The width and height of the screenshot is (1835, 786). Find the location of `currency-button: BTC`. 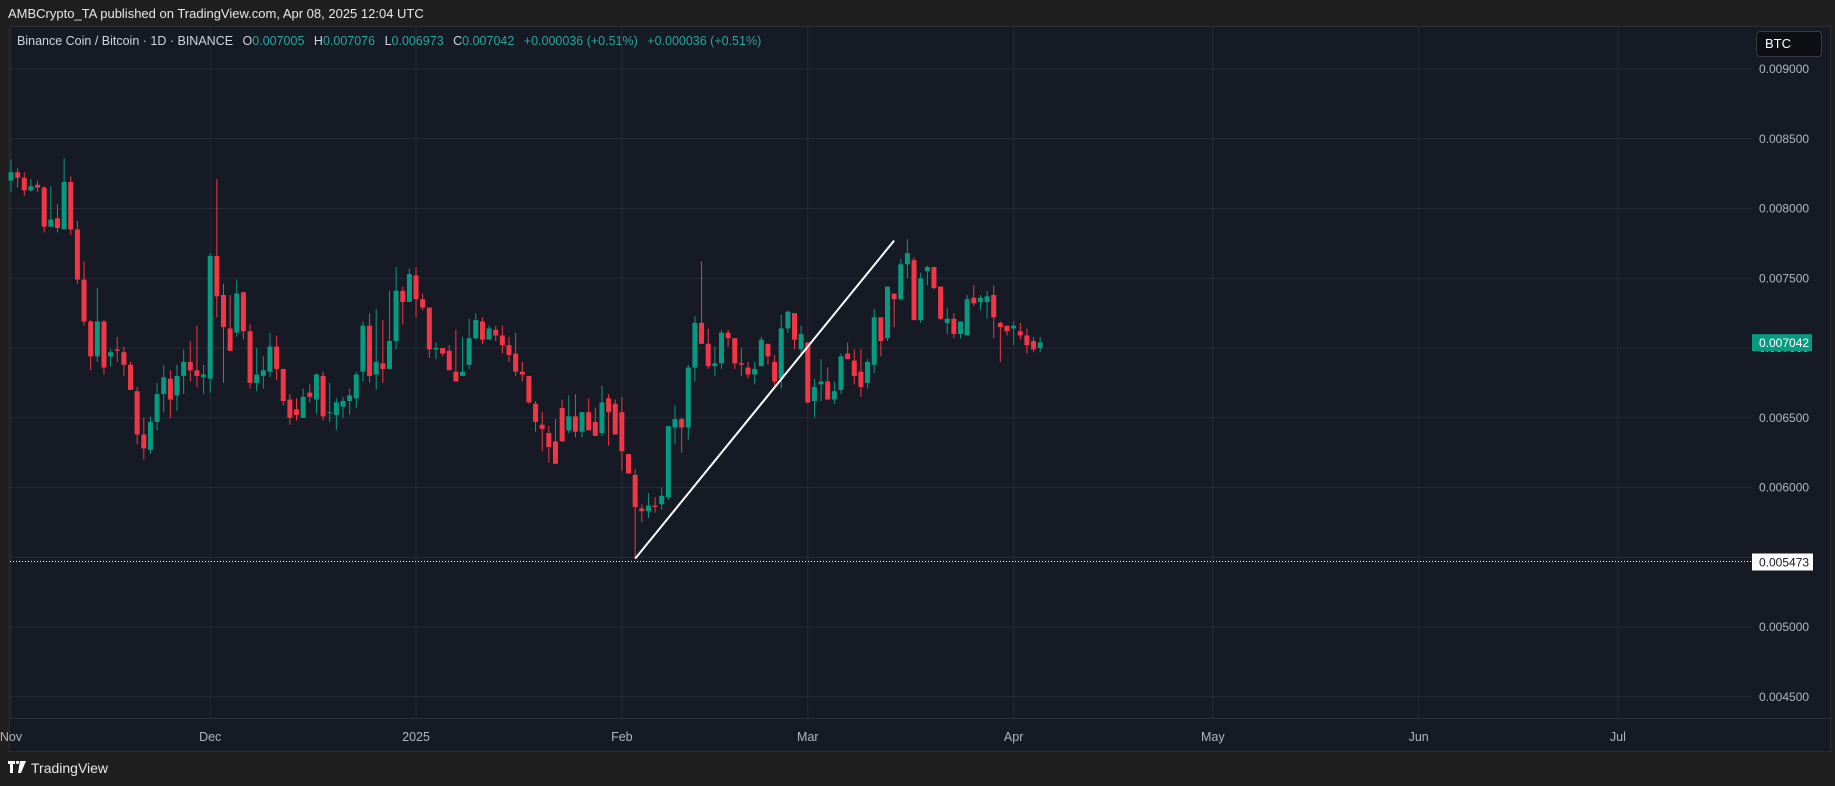

currency-button: BTC is located at coordinates (1789, 44).